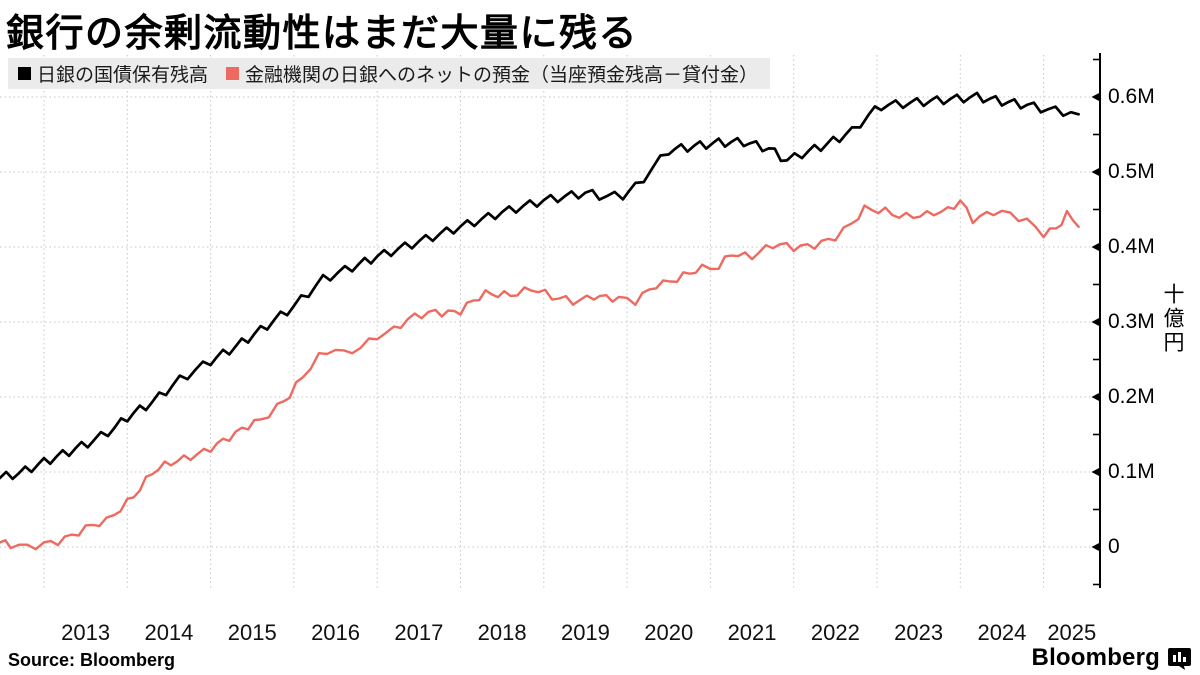  Describe the element at coordinates (1173, 319) in the screenshot. I see `y-axis-unit-label: 十億円` at that location.